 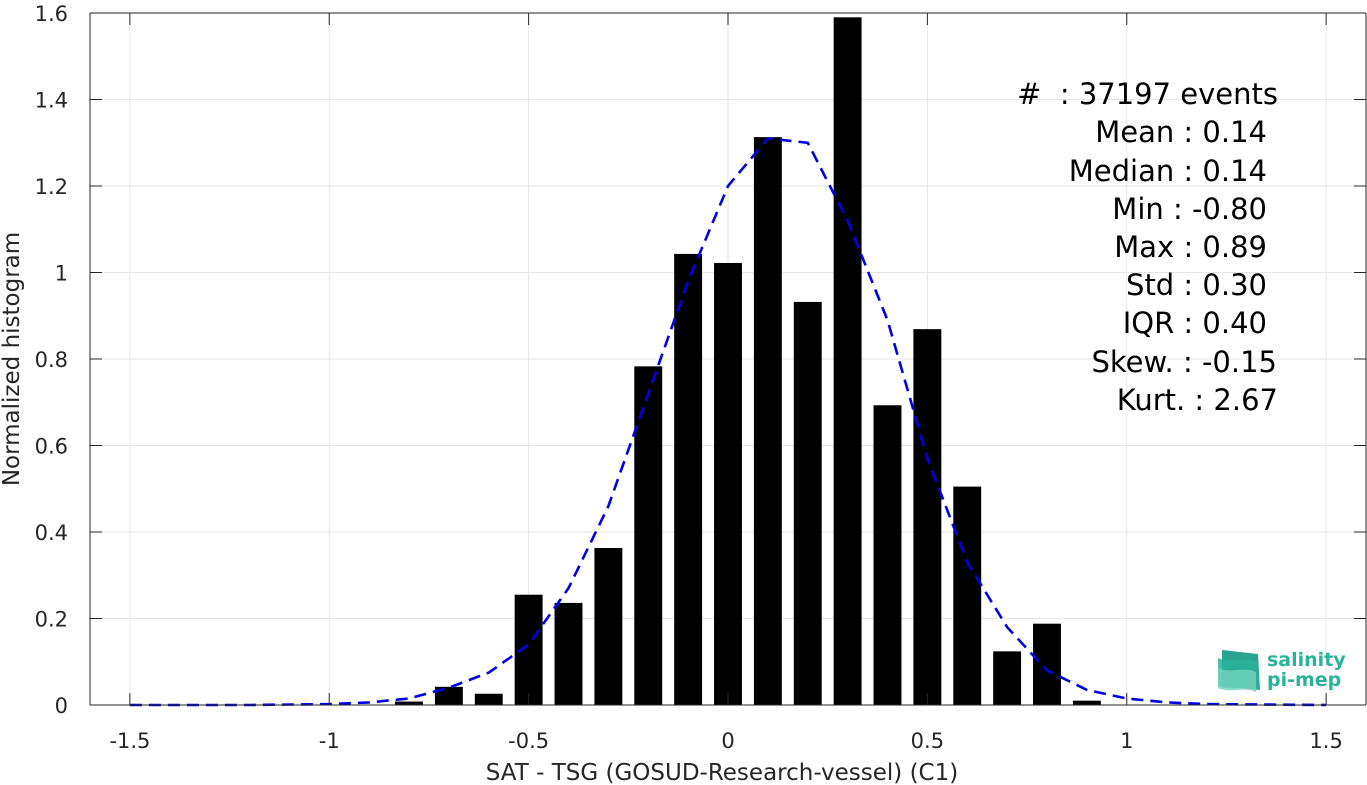 What do you see at coordinates (1239, 671) in the screenshot?
I see `logo-wave-icon` at bounding box center [1239, 671].